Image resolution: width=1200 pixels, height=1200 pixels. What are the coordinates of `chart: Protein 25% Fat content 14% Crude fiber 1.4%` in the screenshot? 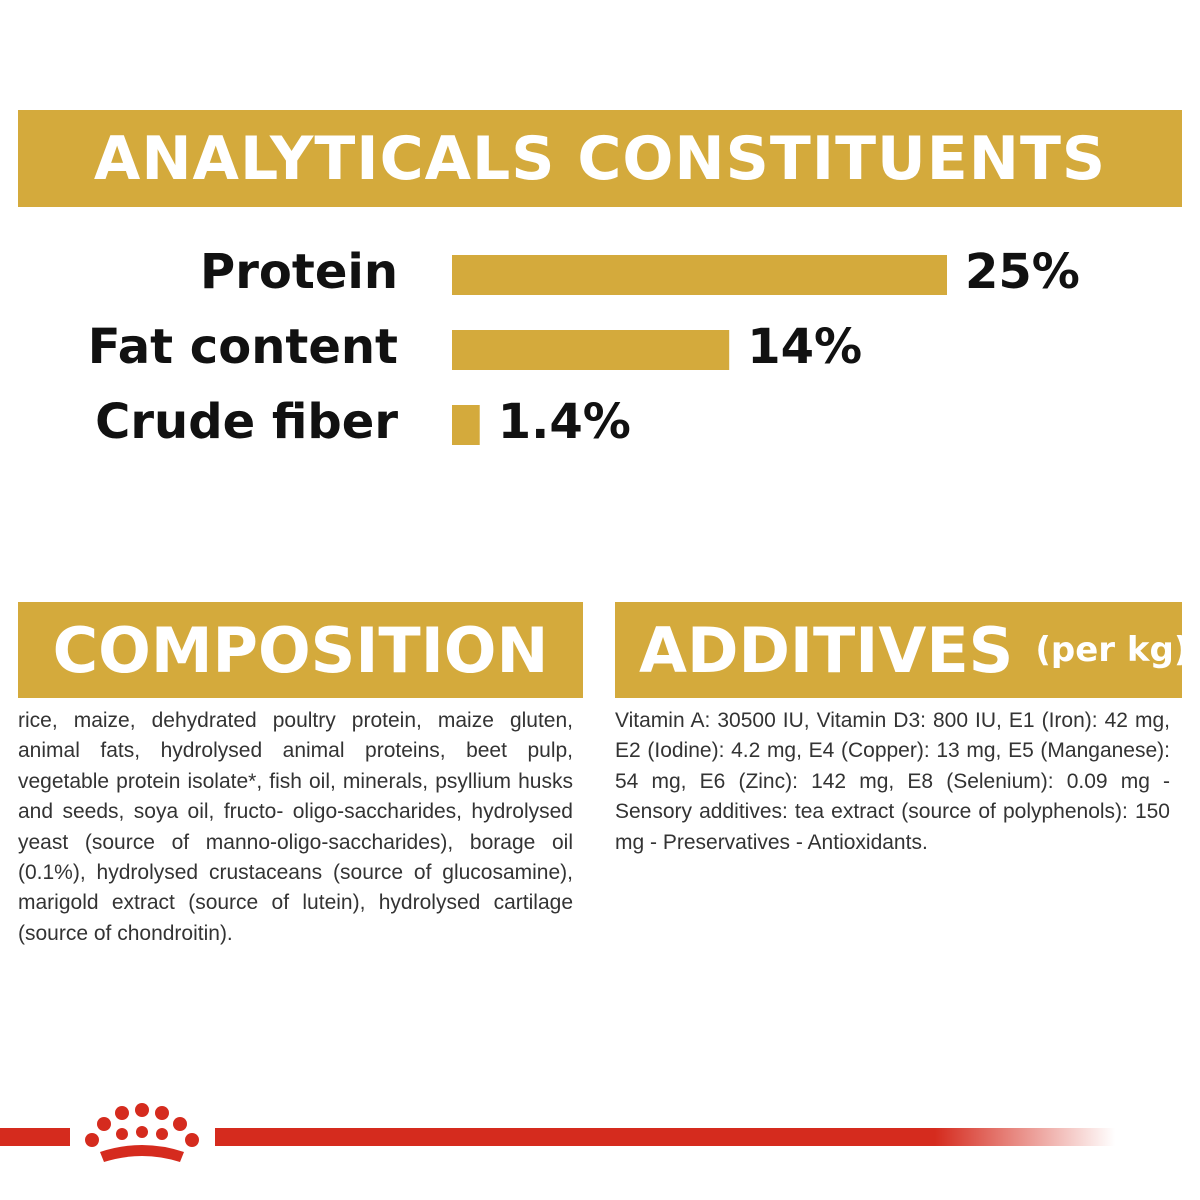 It's located at (584, 347).